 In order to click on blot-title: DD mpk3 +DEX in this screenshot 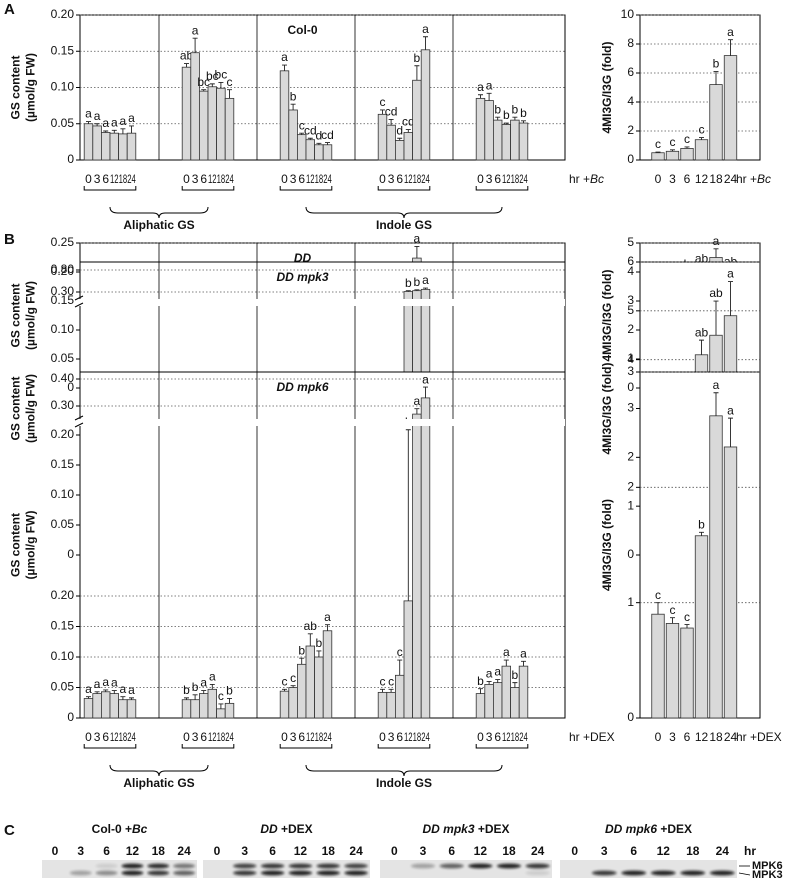, I will do `click(465, 829)`.